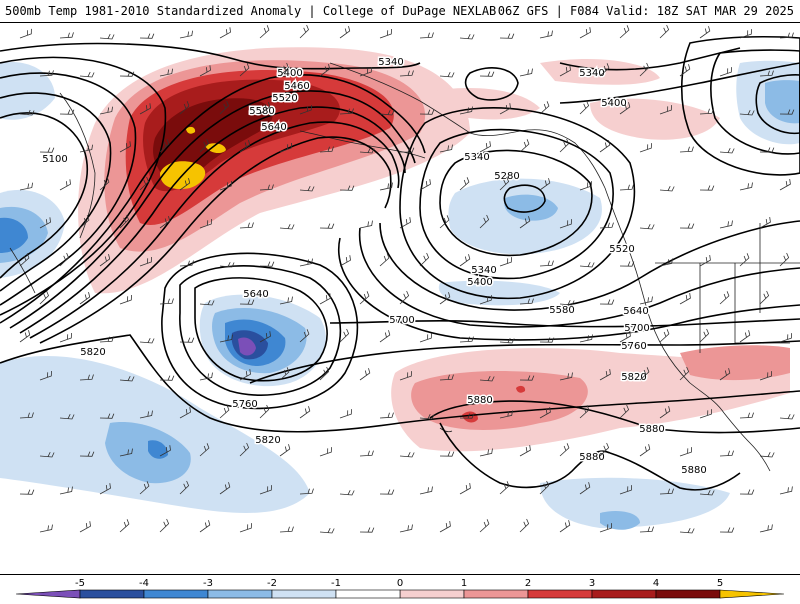  What do you see at coordinates (400, 594) in the screenshot?
I see `colorbar-swatches` at bounding box center [400, 594].